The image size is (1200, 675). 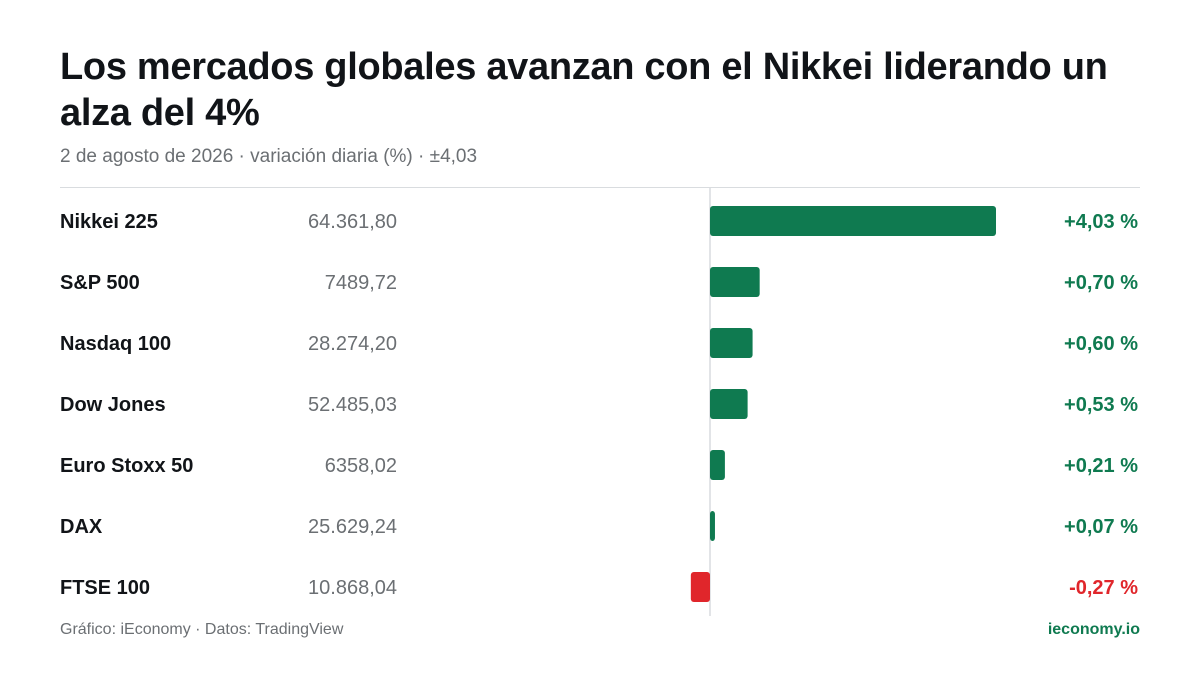 I want to click on header-divider, so click(x=600, y=187).